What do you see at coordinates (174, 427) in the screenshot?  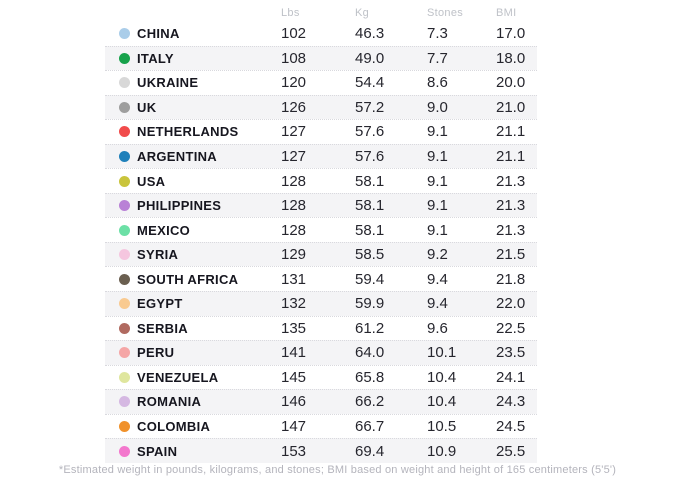 I see `country-label: COLOMBIA` at bounding box center [174, 427].